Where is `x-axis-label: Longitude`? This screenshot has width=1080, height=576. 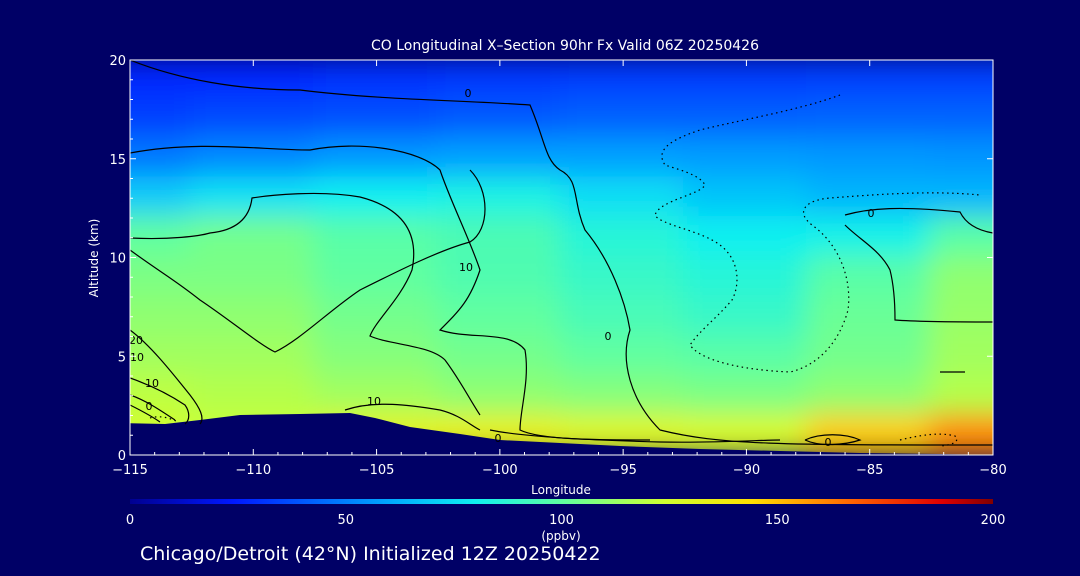
x-axis-label: Longitude is located at coordinates (561, 490).